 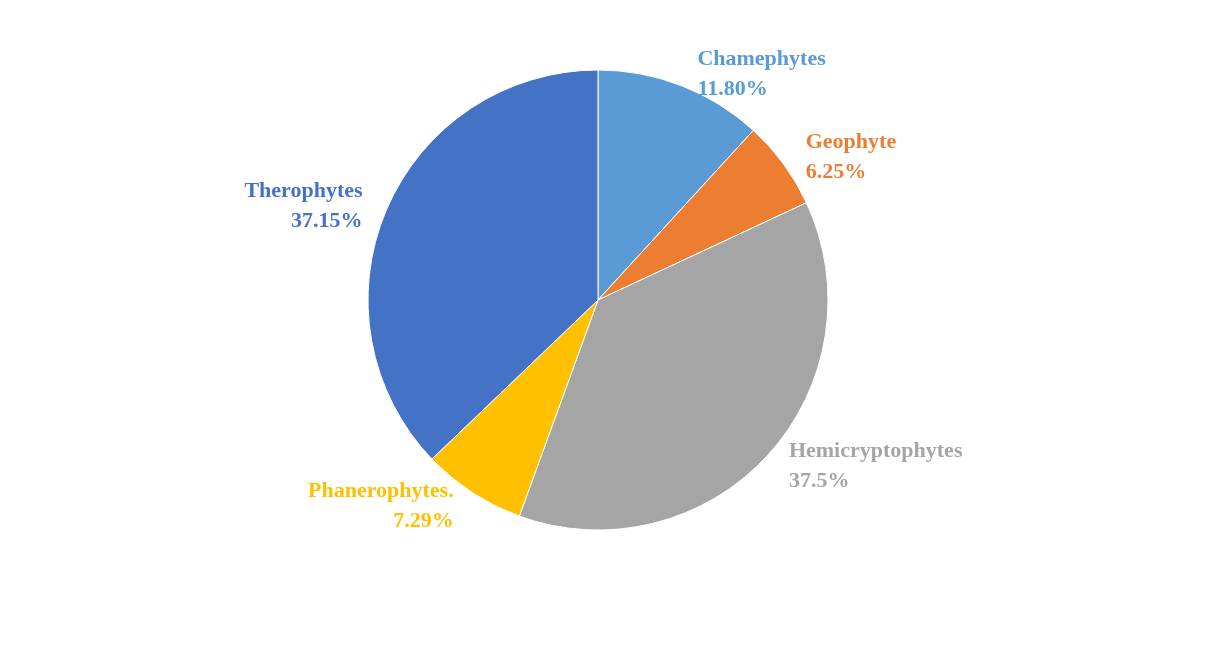 I want to click on slice-label: Therophytes, so click(x=304, y=189).